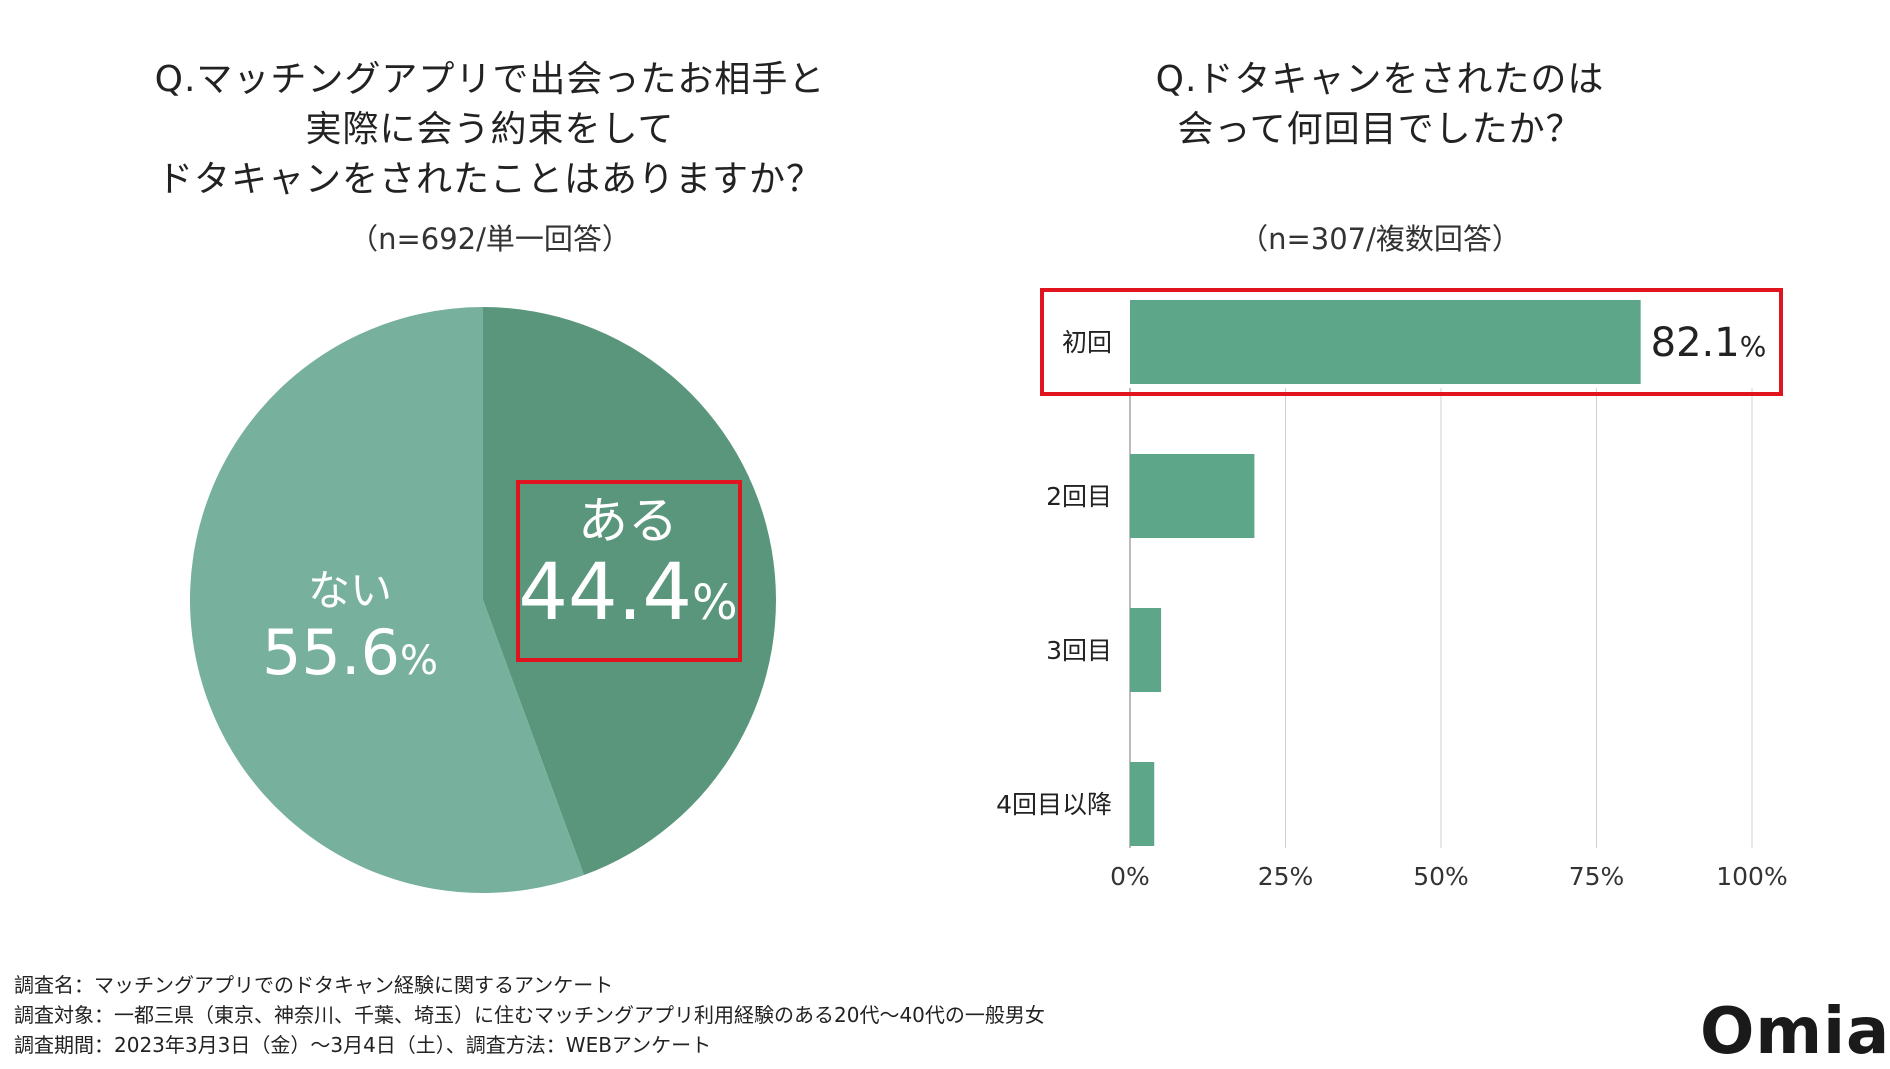 The width and height of the screenshot is (1890, 1069). I want to click on pie-label-nai-value: 55.6%, so click(350, 657).